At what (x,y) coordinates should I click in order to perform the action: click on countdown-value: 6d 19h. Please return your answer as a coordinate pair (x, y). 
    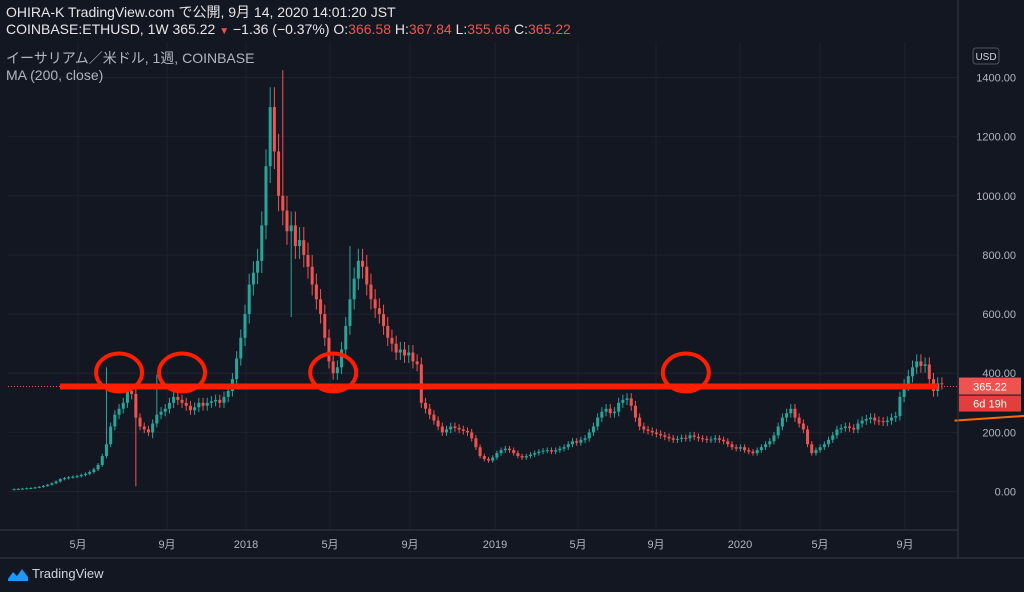
    Looking at the image, I should click on (990, 405).